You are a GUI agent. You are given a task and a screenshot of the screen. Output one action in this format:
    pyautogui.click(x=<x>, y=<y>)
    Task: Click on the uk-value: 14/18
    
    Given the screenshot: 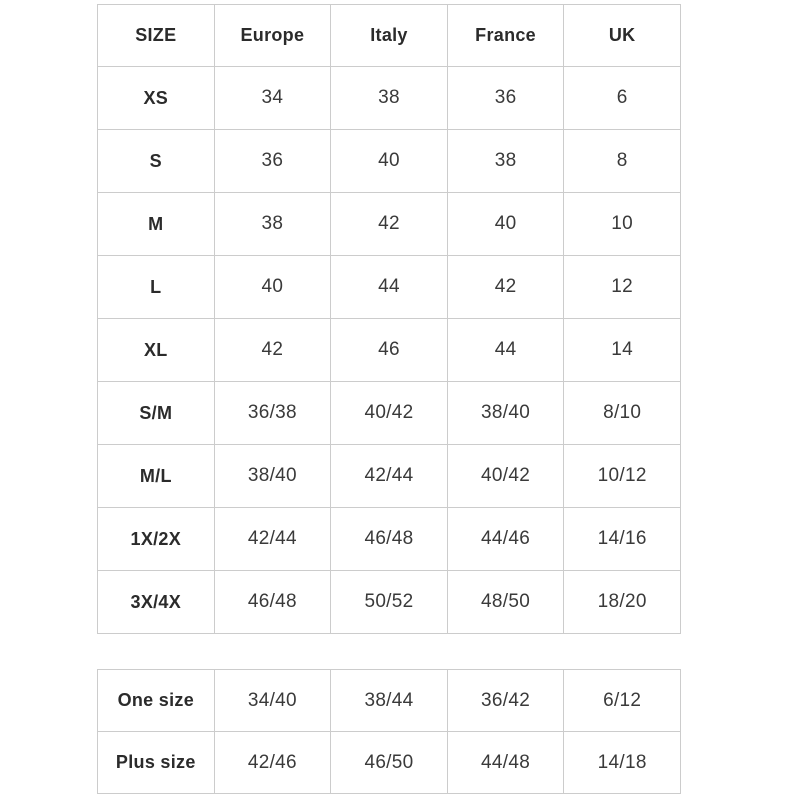 What is the action you would take?
    pyautogui.click(x=622, y=762)
    